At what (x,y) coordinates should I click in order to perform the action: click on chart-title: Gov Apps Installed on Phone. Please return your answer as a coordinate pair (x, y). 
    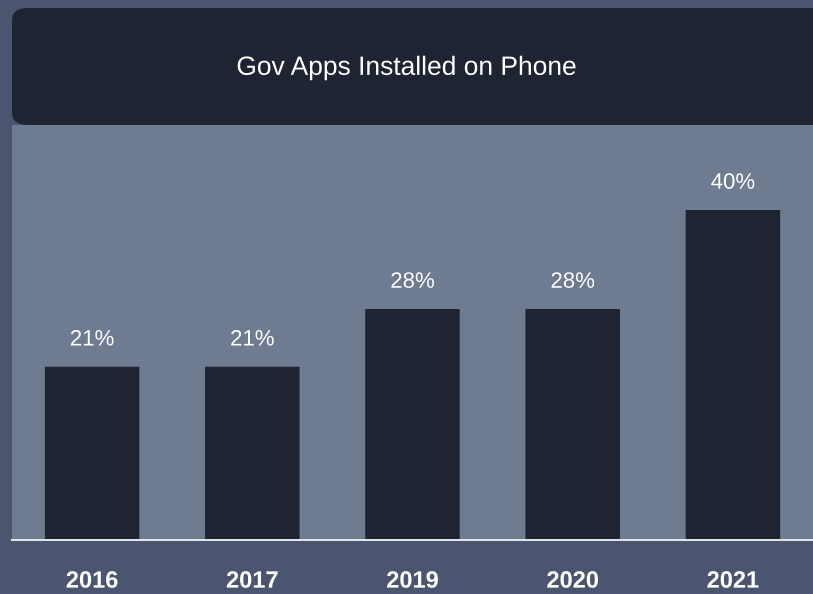
    Looking at the image, I should click on (407, 68).